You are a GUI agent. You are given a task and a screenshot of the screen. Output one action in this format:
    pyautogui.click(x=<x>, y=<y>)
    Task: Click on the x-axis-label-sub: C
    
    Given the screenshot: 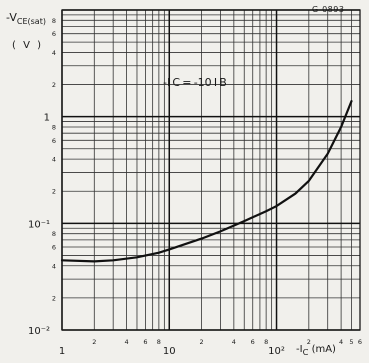 What is the action you would take?
    pyautogui.click(x=305, y=352)
    